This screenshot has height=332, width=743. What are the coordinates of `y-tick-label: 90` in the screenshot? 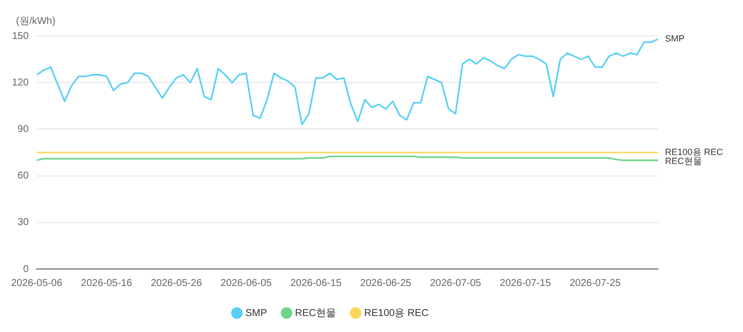 It's located at (24, 129).